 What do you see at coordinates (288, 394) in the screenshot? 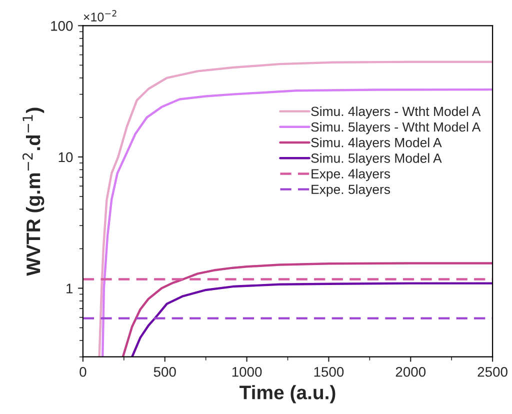
I see `x-axis-title: Time (a.u.)` at bounding box center [288, 394].